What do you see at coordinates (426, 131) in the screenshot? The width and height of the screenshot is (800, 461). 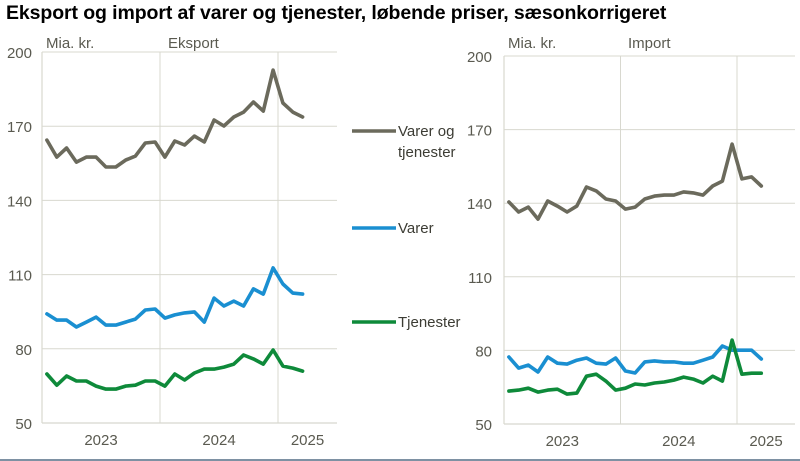 I see `legend-label-total: Varer og` at bounding box center [426, 131].